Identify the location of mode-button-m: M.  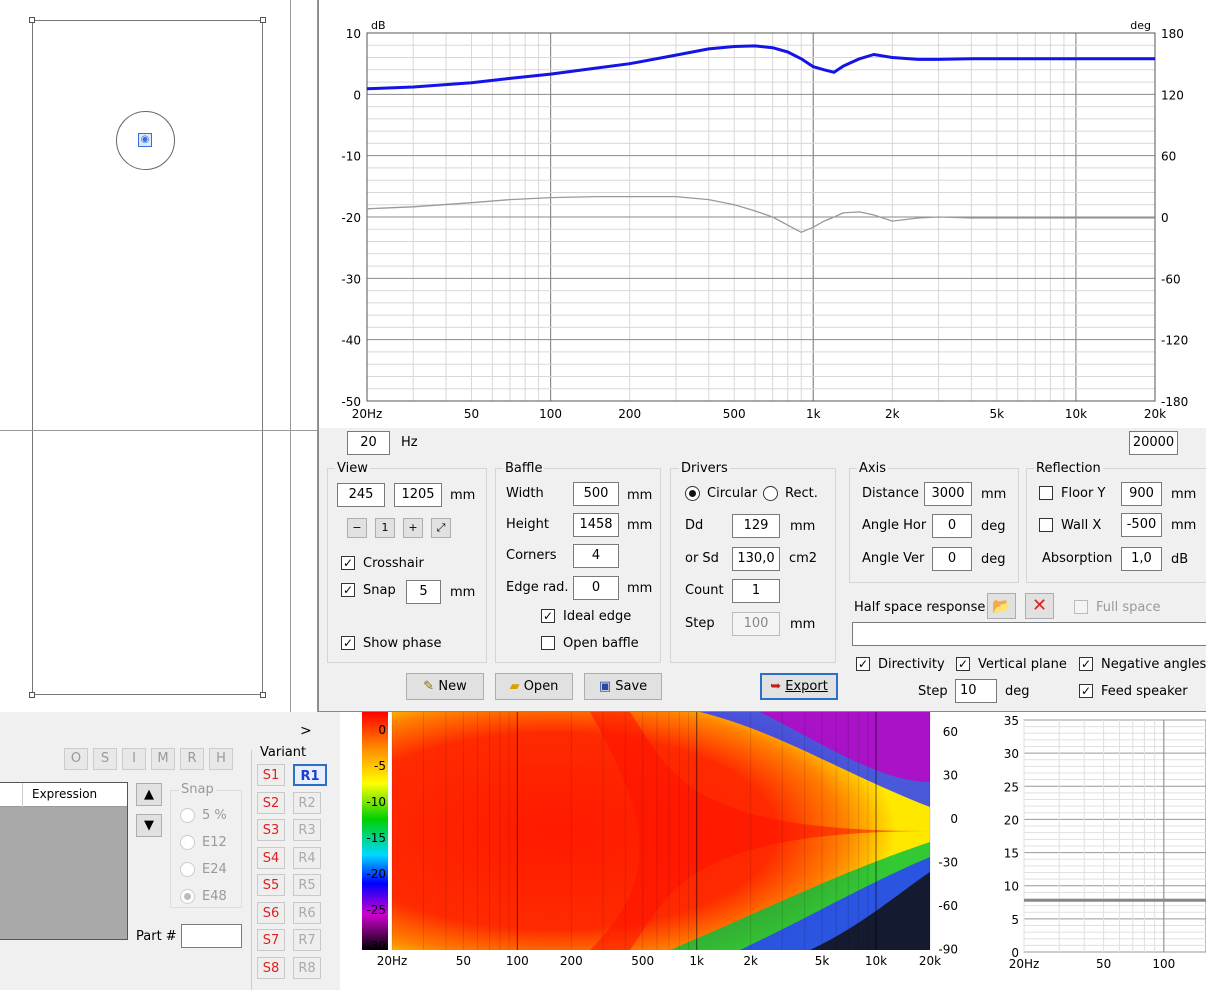
(163, 759).